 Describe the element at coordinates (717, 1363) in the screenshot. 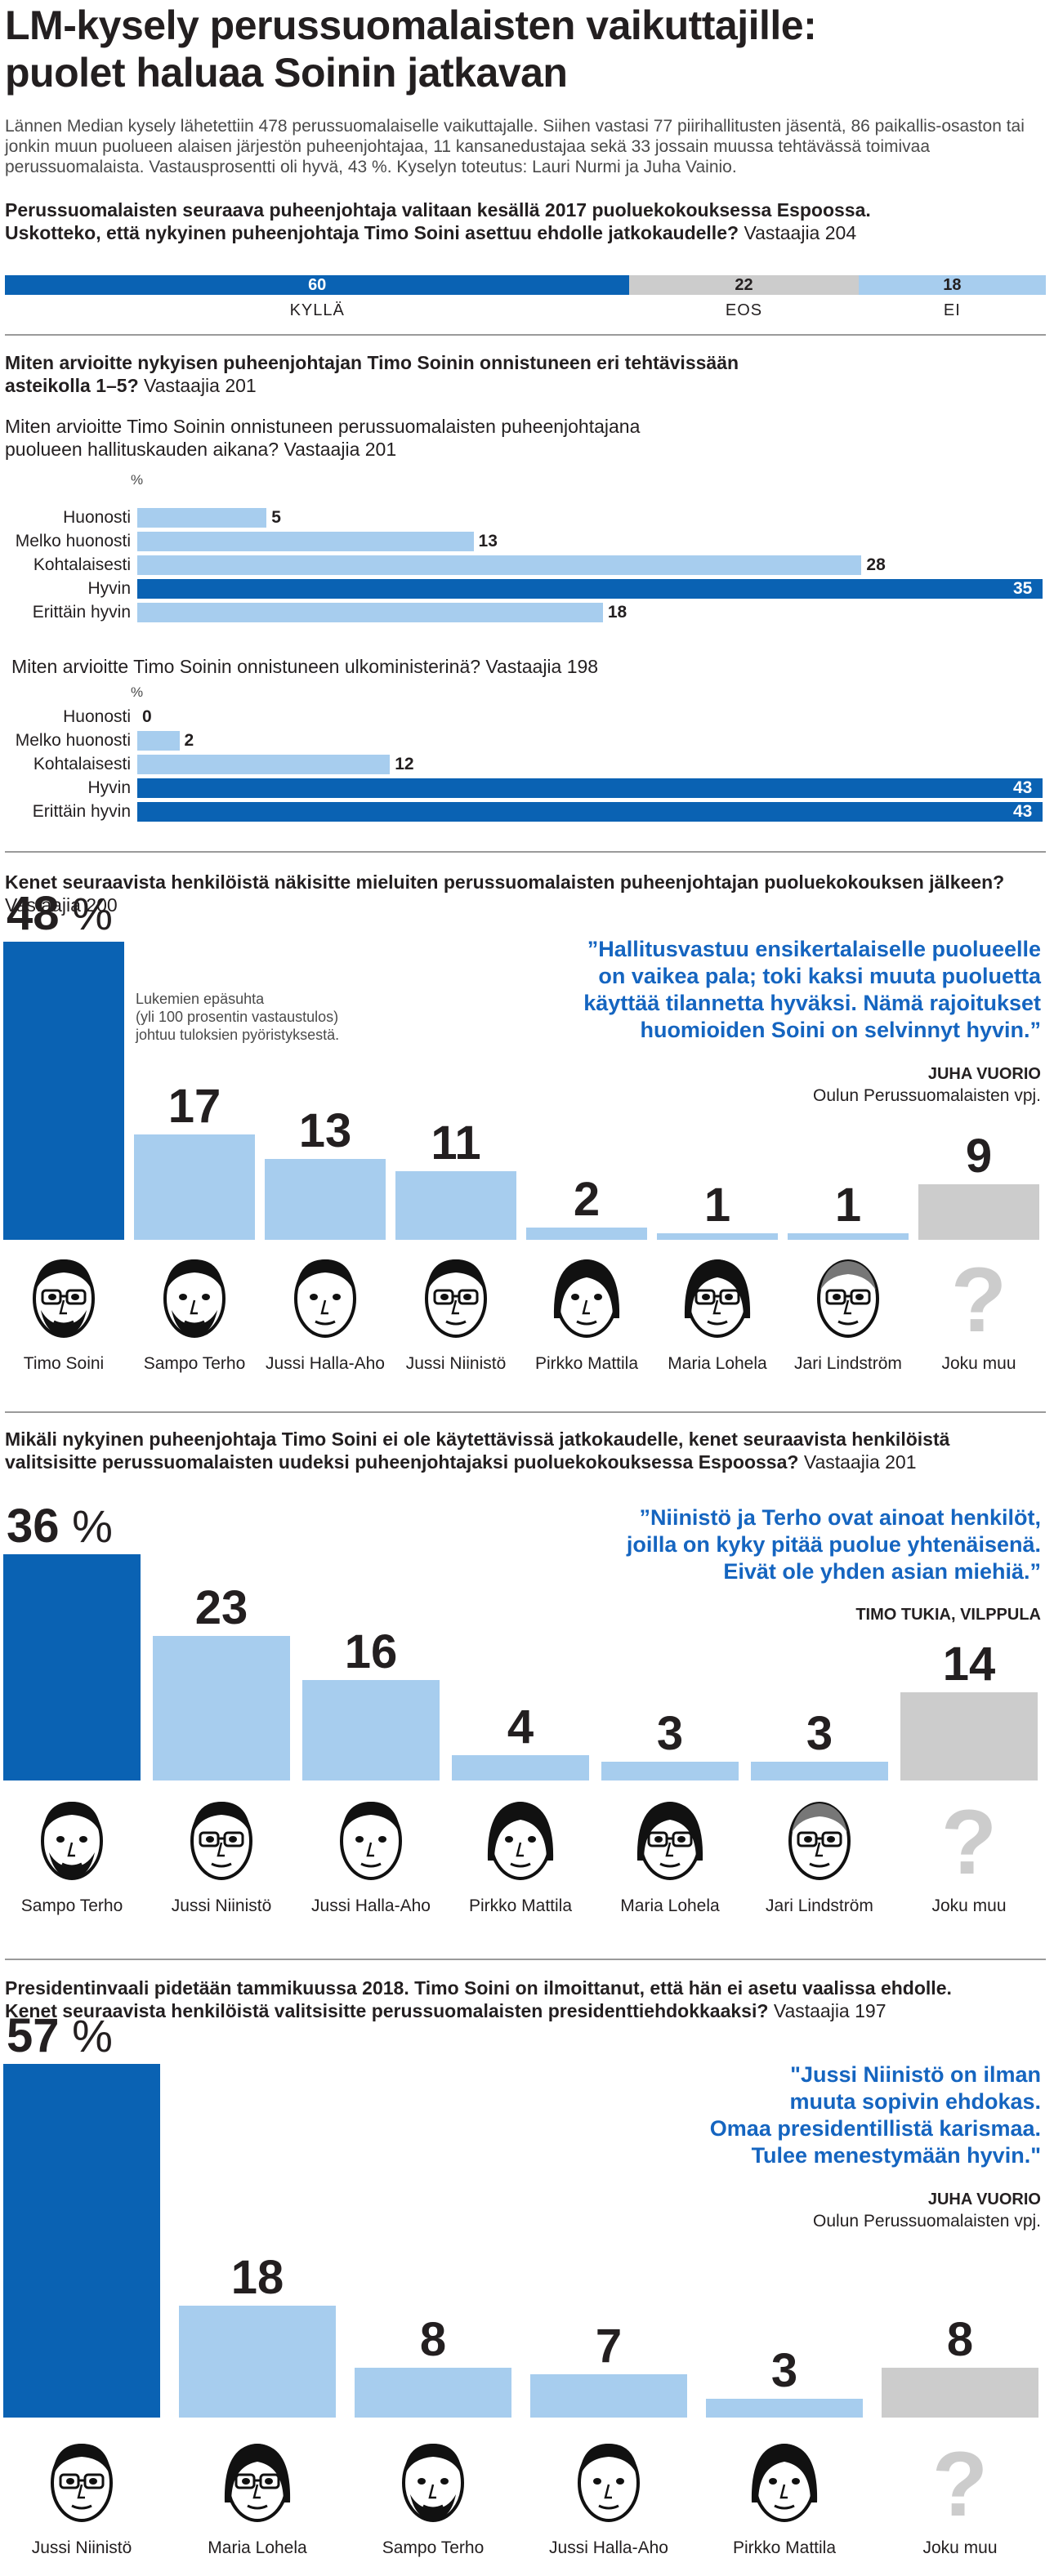

I see `q3-name-maria-lohela: Maria Lohela` at that location.